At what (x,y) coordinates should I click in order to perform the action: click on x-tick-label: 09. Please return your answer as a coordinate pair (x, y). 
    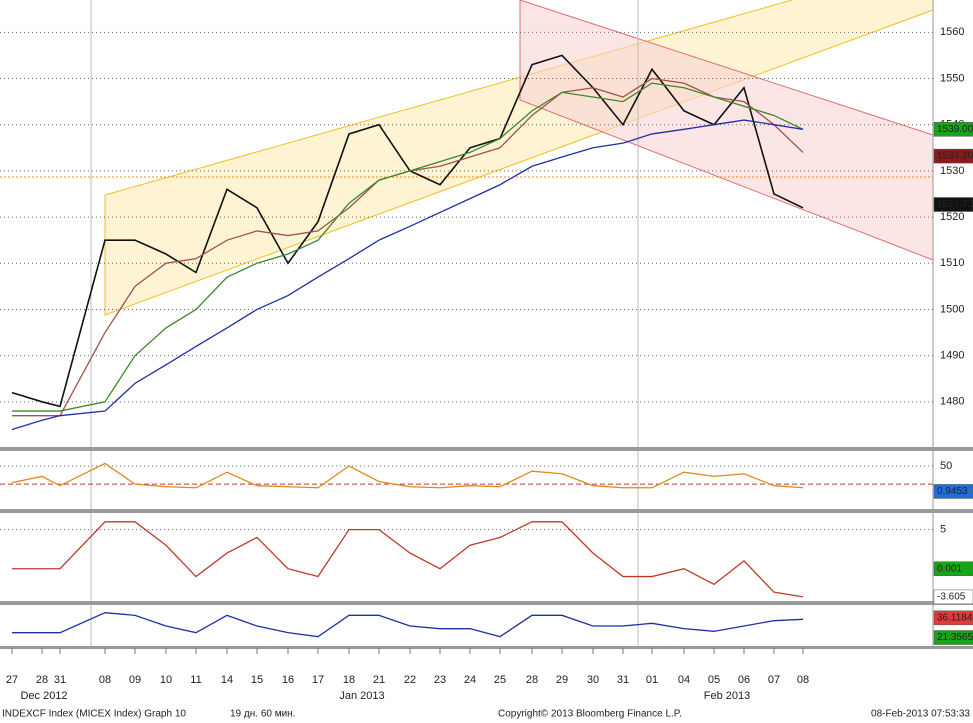
    Looking at the image, I should click on (135, 680).